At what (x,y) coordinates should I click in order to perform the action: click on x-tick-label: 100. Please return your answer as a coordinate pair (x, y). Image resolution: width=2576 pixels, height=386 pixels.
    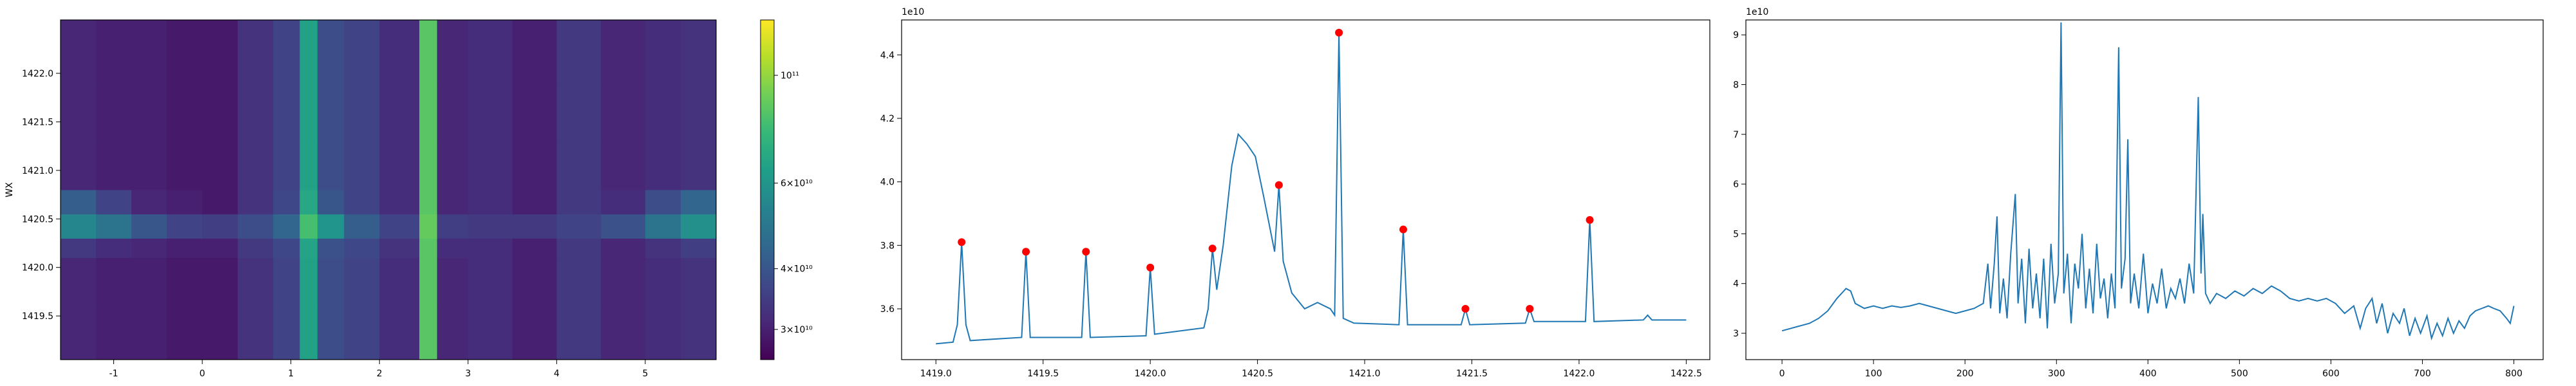
    Looking at the image, I should click on (1874, 374).